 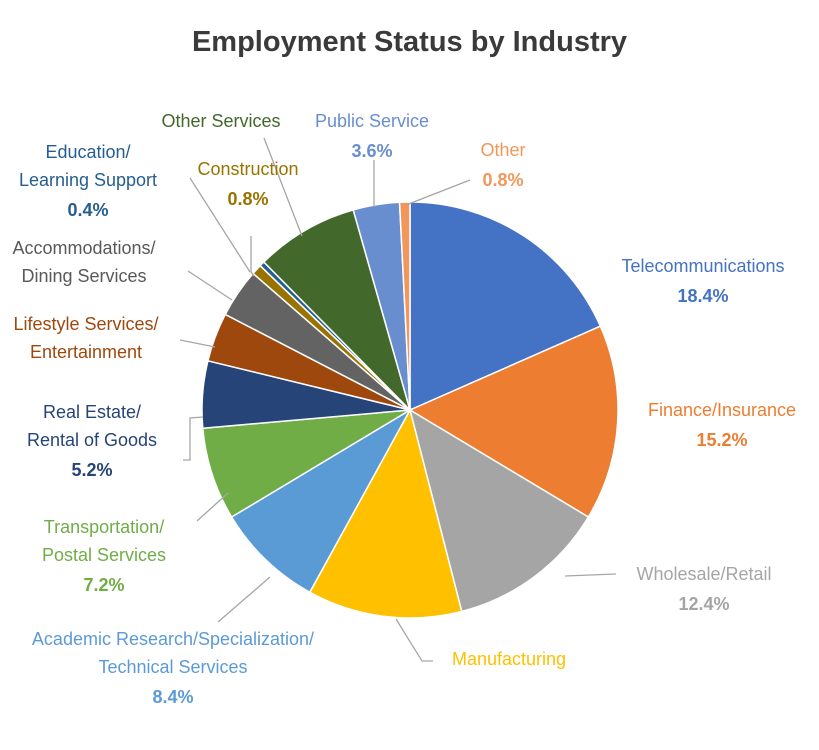 I want to click on slice-label: Public Service 3.6%, so click(x=372, y=136).